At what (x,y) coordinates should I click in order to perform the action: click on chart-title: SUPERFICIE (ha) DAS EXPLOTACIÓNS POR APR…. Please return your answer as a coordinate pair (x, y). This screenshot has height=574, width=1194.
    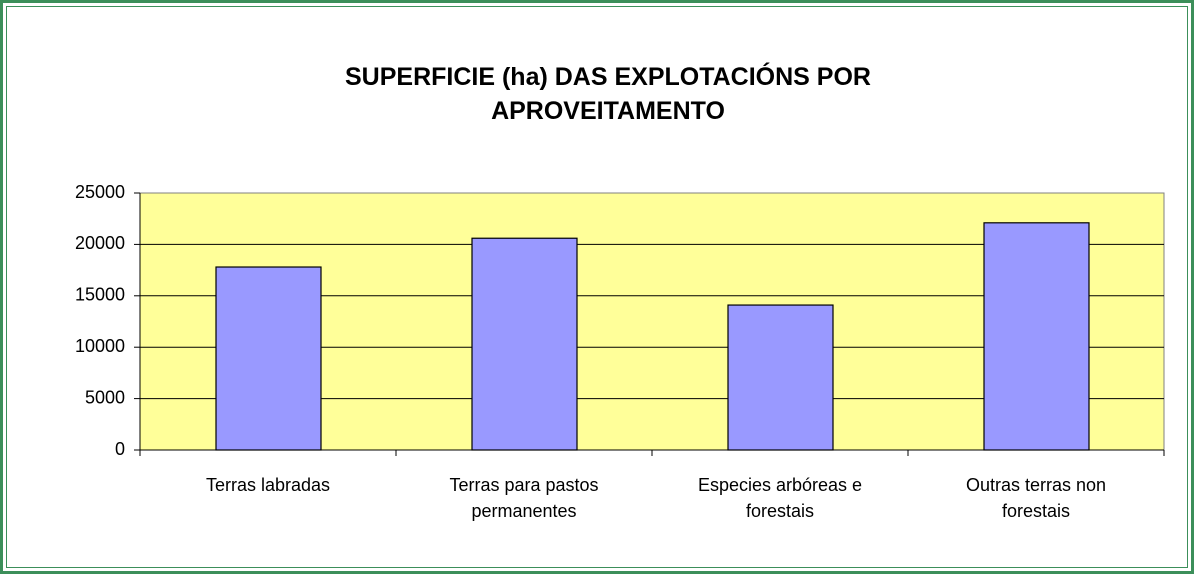
    Looking at the image, I should click on (608, 94).